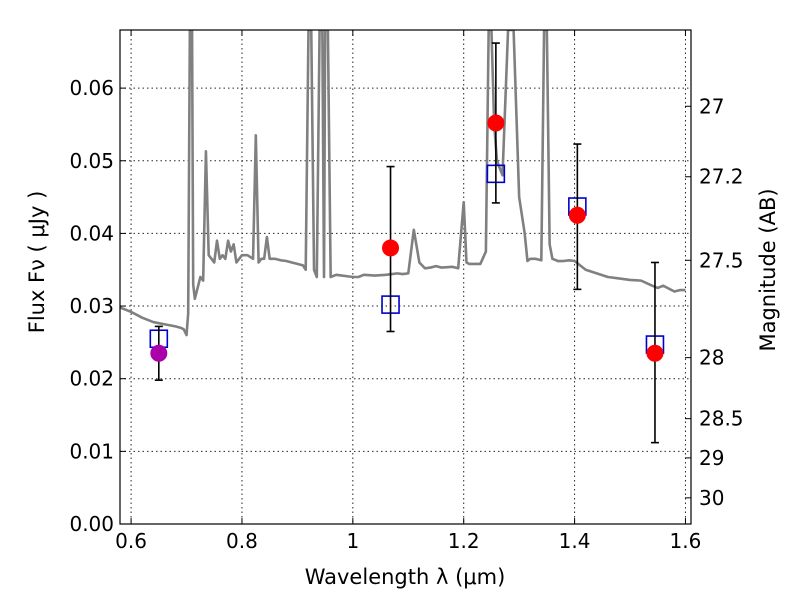 This screenshot has width=800, height=600. I want to click on right-tick-label: 27, so click(711, 106).